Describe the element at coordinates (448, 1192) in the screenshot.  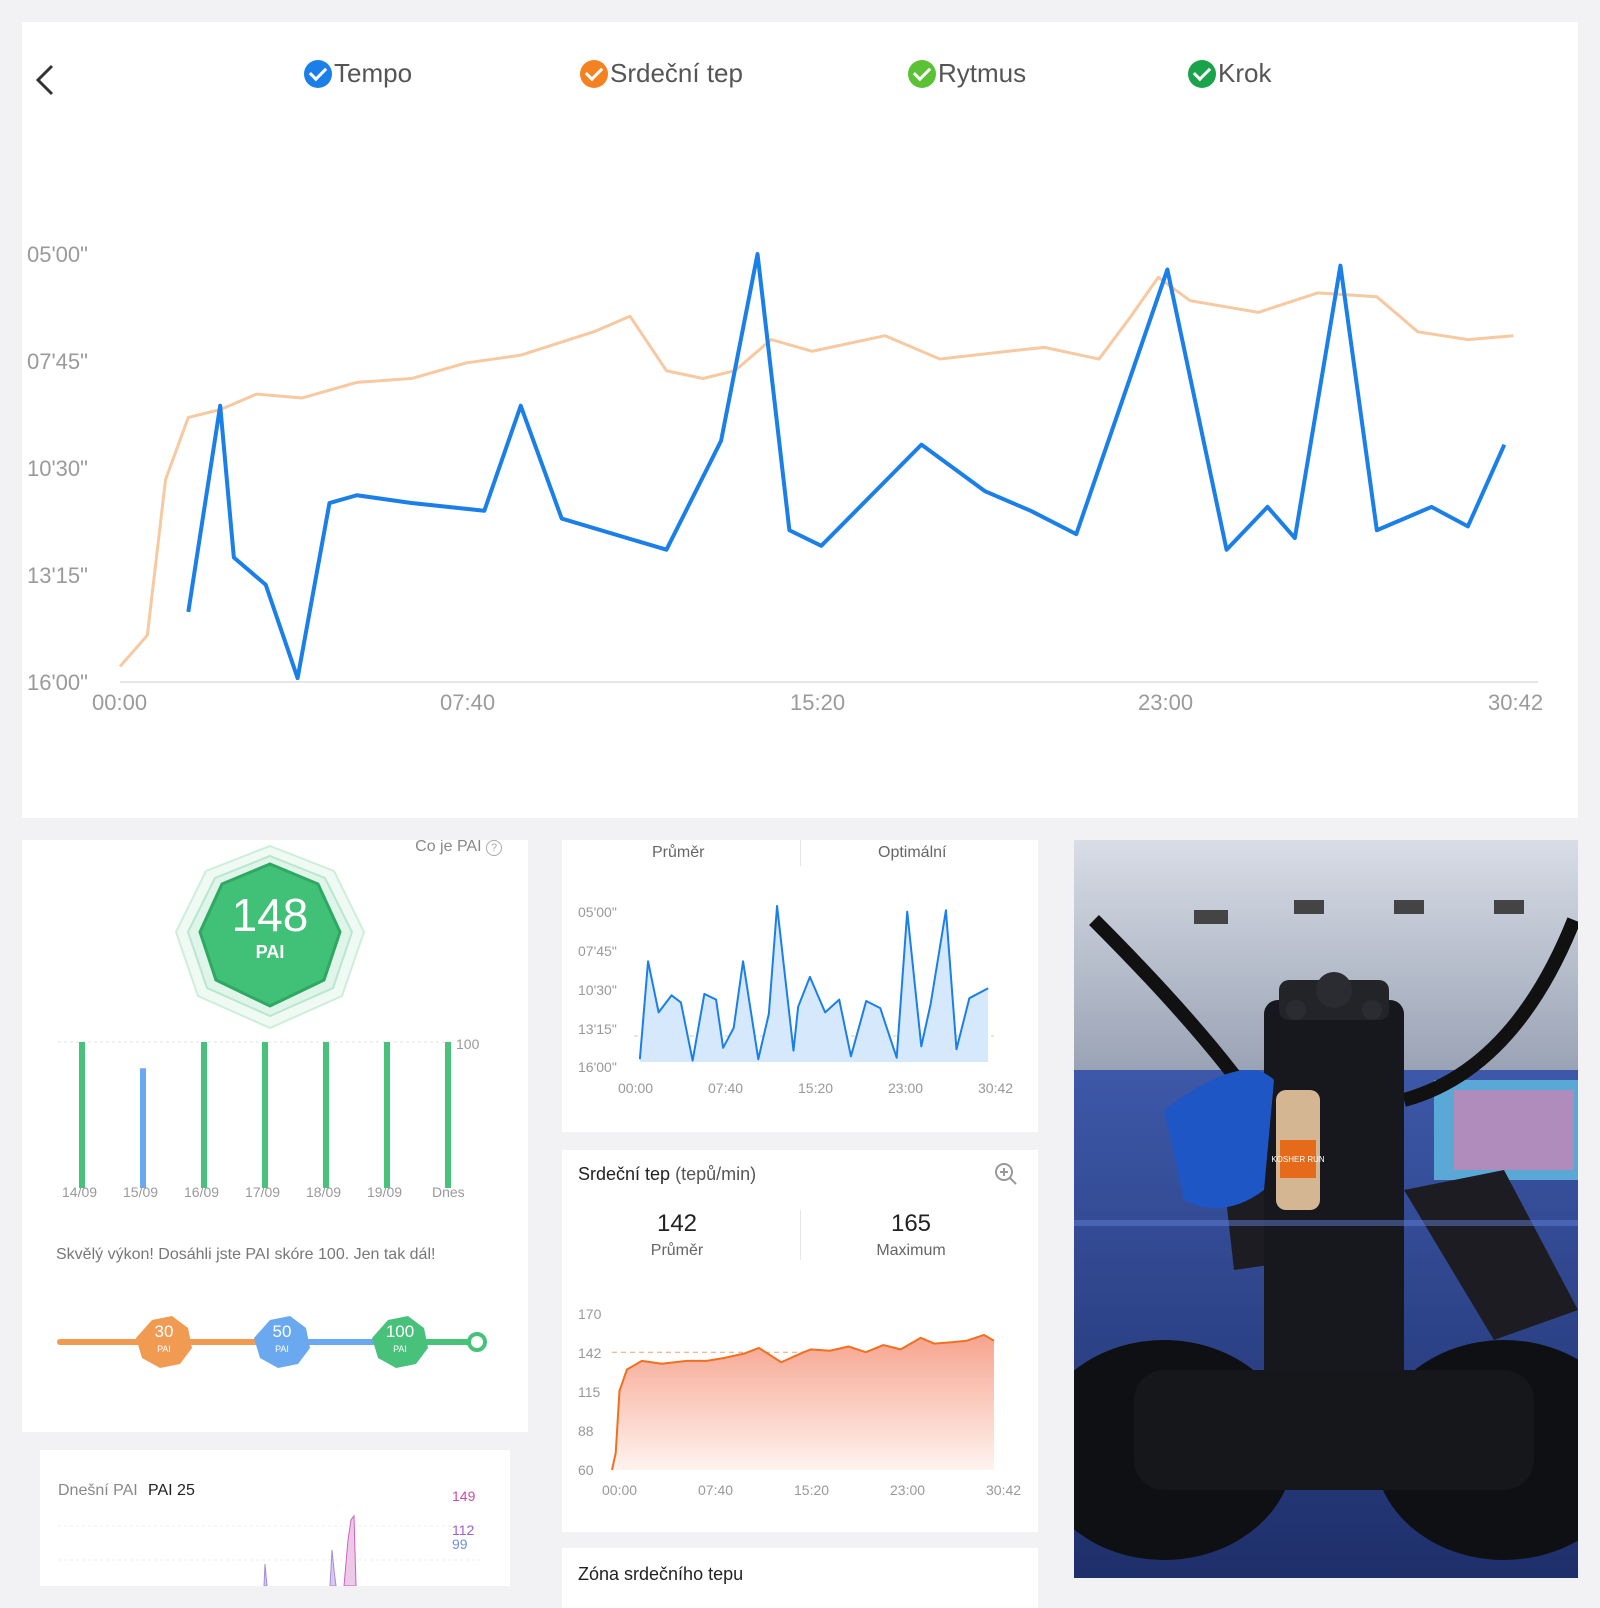
I see `pai-day-label: Dnes` at that location.